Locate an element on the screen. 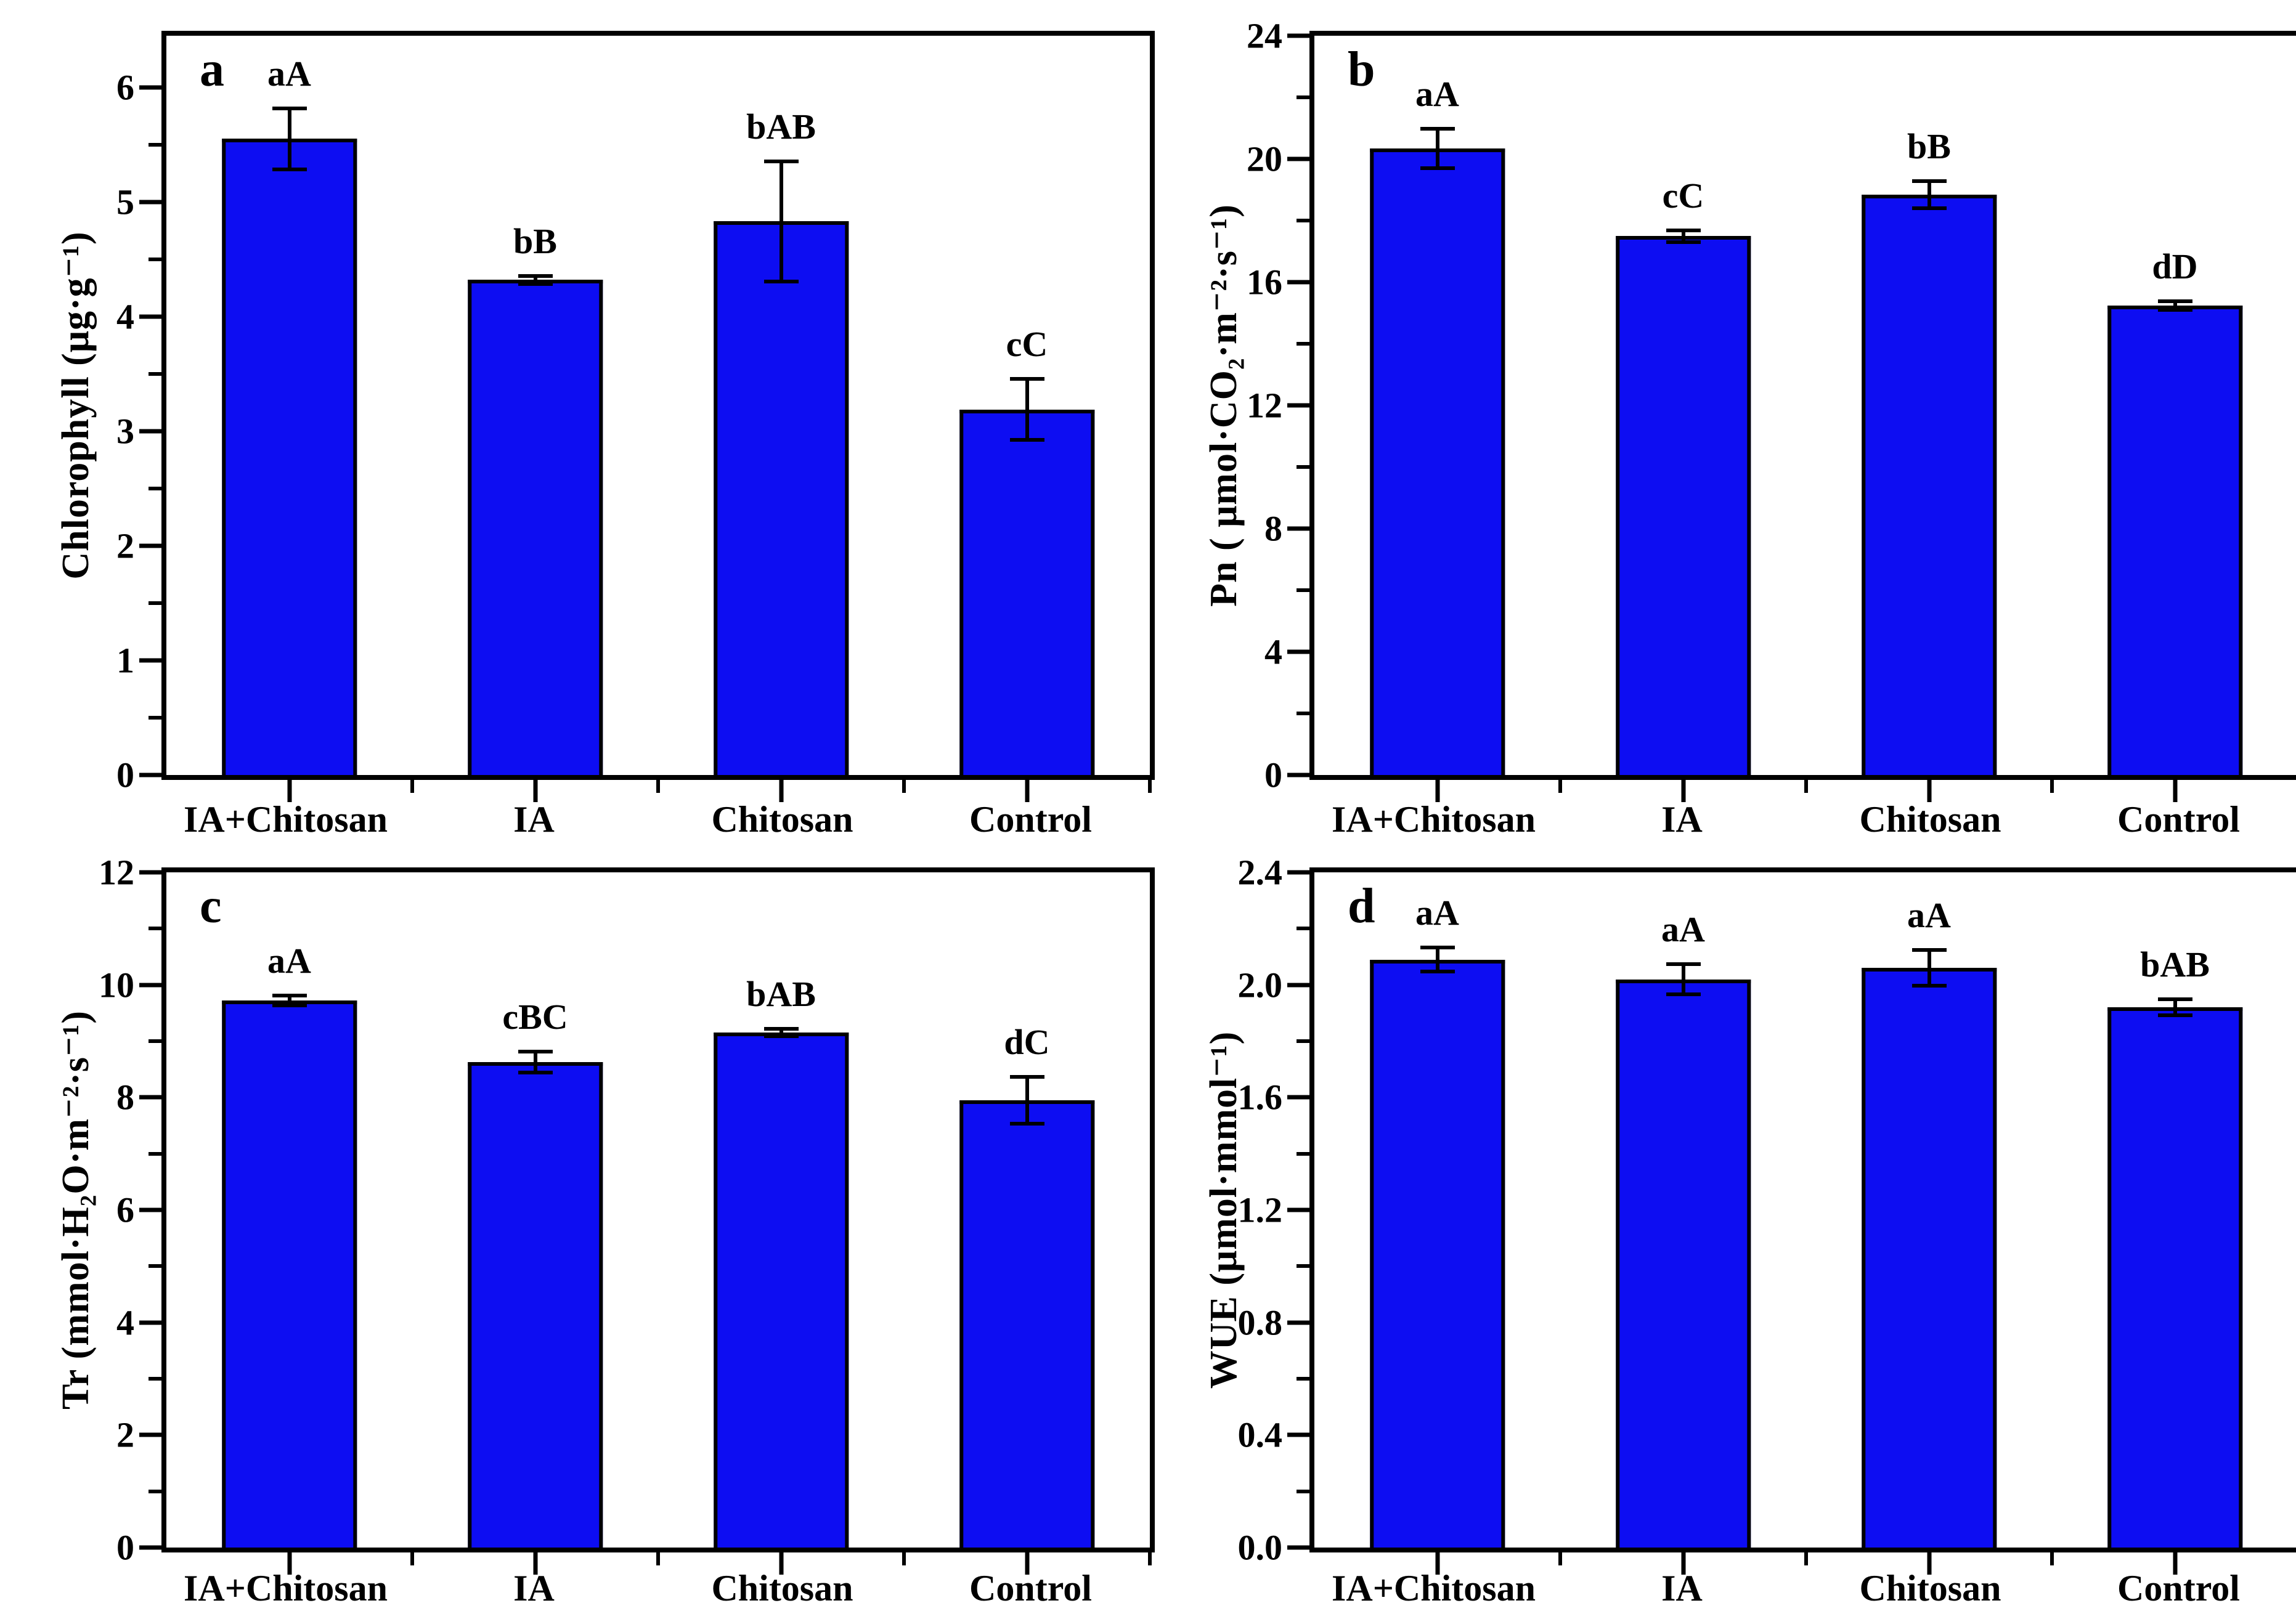 Image resolution: width=2296 pixels, height=1619 pixels. significance-label: cBC is located at coordinates (535, 1016).